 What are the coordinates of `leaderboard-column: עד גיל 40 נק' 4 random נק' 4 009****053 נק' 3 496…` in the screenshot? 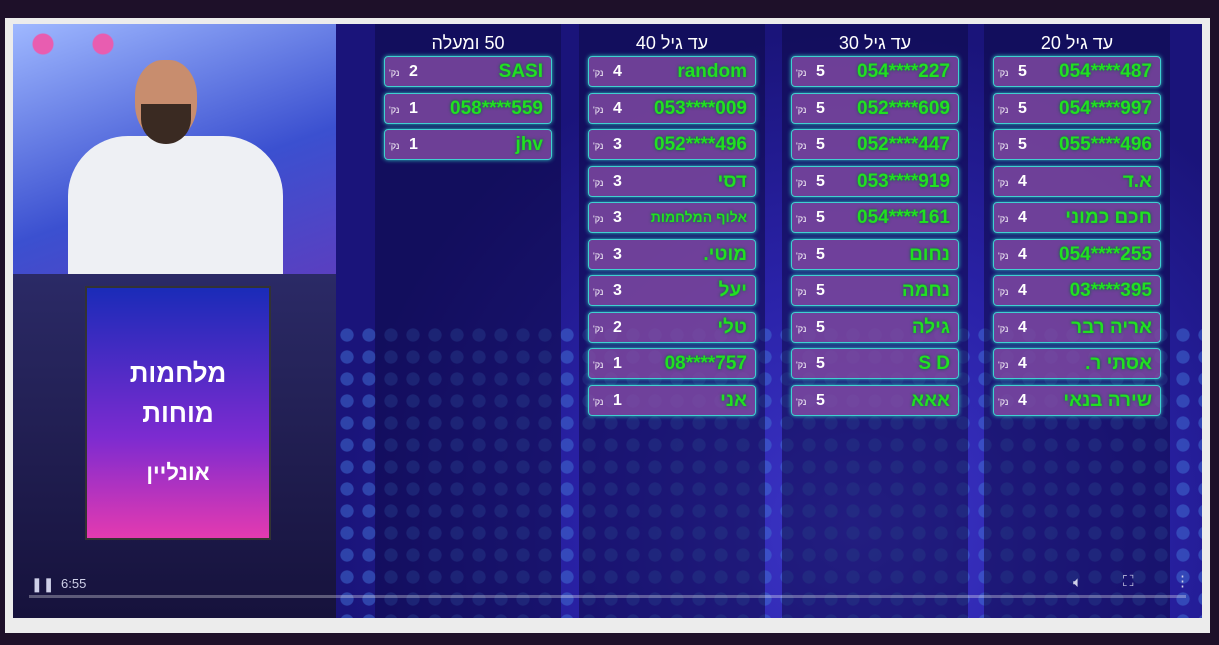 It's located at (672, 225).